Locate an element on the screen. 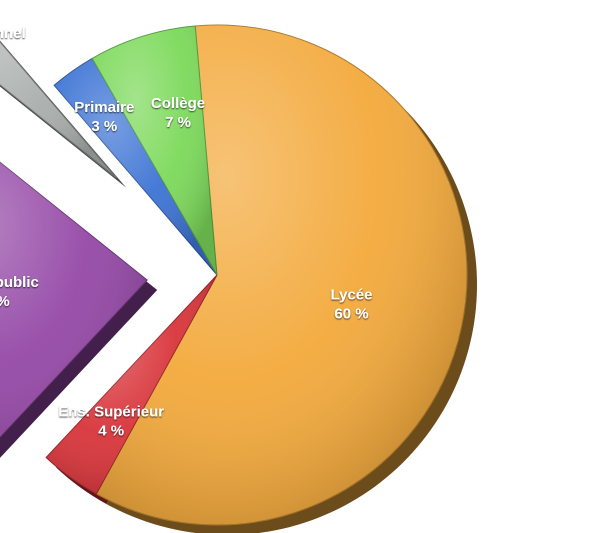 The image size is (597, 533). slice-value-college: 7 % is located at coordinates (178, 122).